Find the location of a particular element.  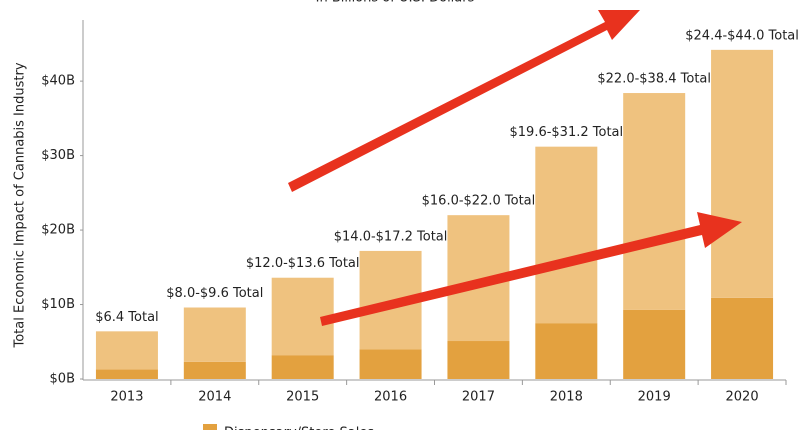

y-tick-label: $0B is located at coordinates (62, 379).